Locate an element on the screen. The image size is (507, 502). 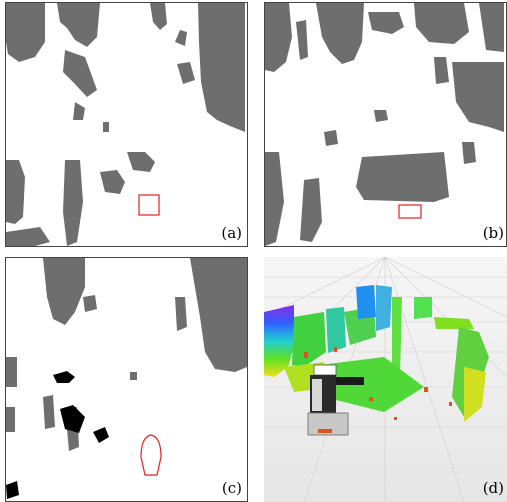
panel-a-label: (a) is located at coordinates (231, 233).